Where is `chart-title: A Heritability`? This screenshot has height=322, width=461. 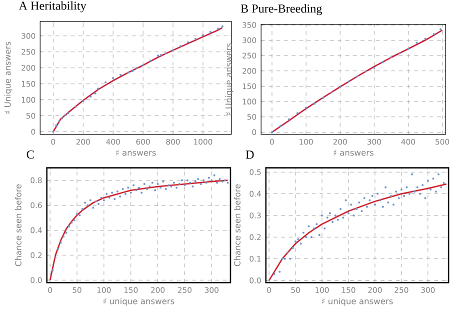 chart-title: A Heritability is located at coordinates (52, 6).